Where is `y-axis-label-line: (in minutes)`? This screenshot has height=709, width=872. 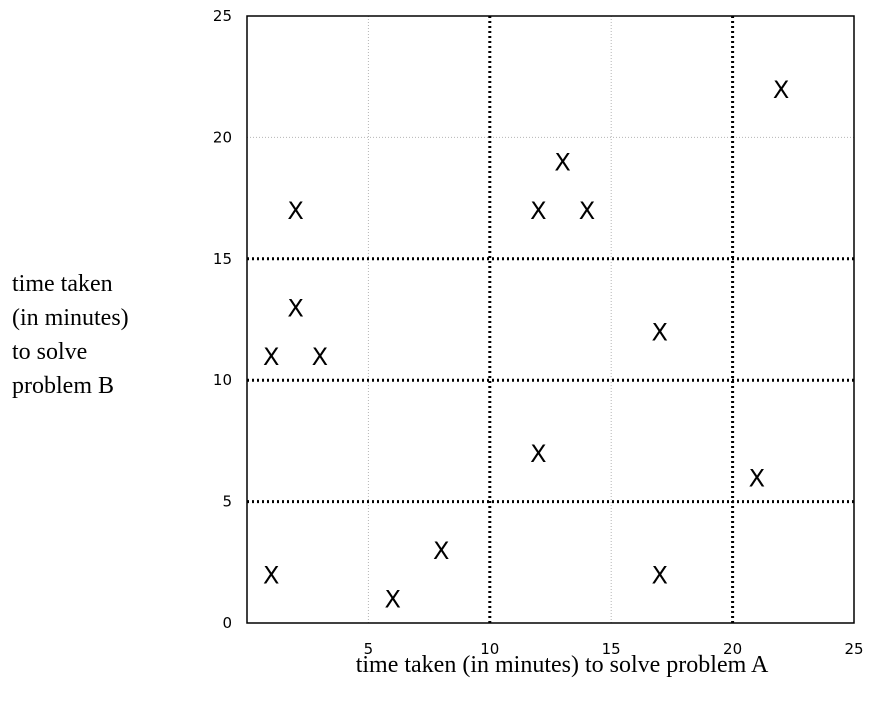 y-axis-label-line: (in minutes) is located at coordinates (70, 318).